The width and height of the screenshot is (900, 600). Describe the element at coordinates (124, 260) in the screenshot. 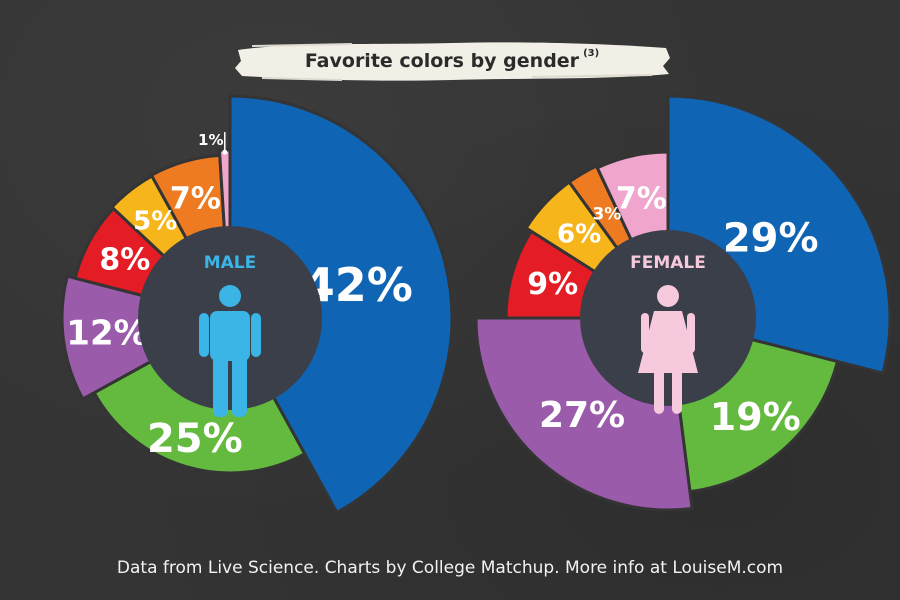

I see `slice-label-red: 8%` at that location.